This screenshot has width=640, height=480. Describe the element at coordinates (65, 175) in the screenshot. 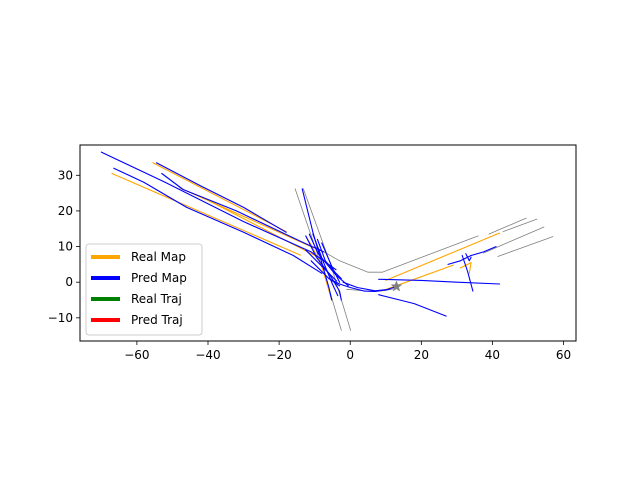

I see `y-tick-label-4: 30` at that location.